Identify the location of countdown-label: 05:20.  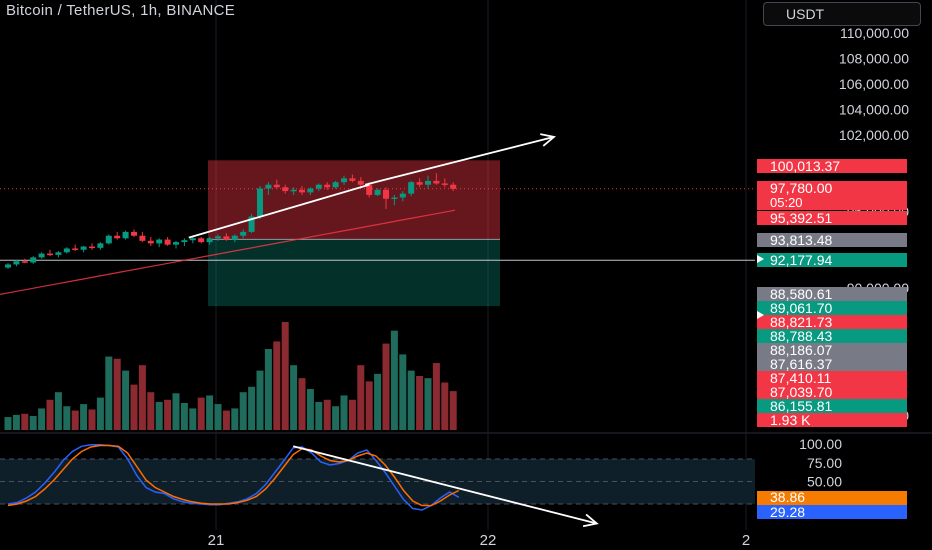
(786, 202).